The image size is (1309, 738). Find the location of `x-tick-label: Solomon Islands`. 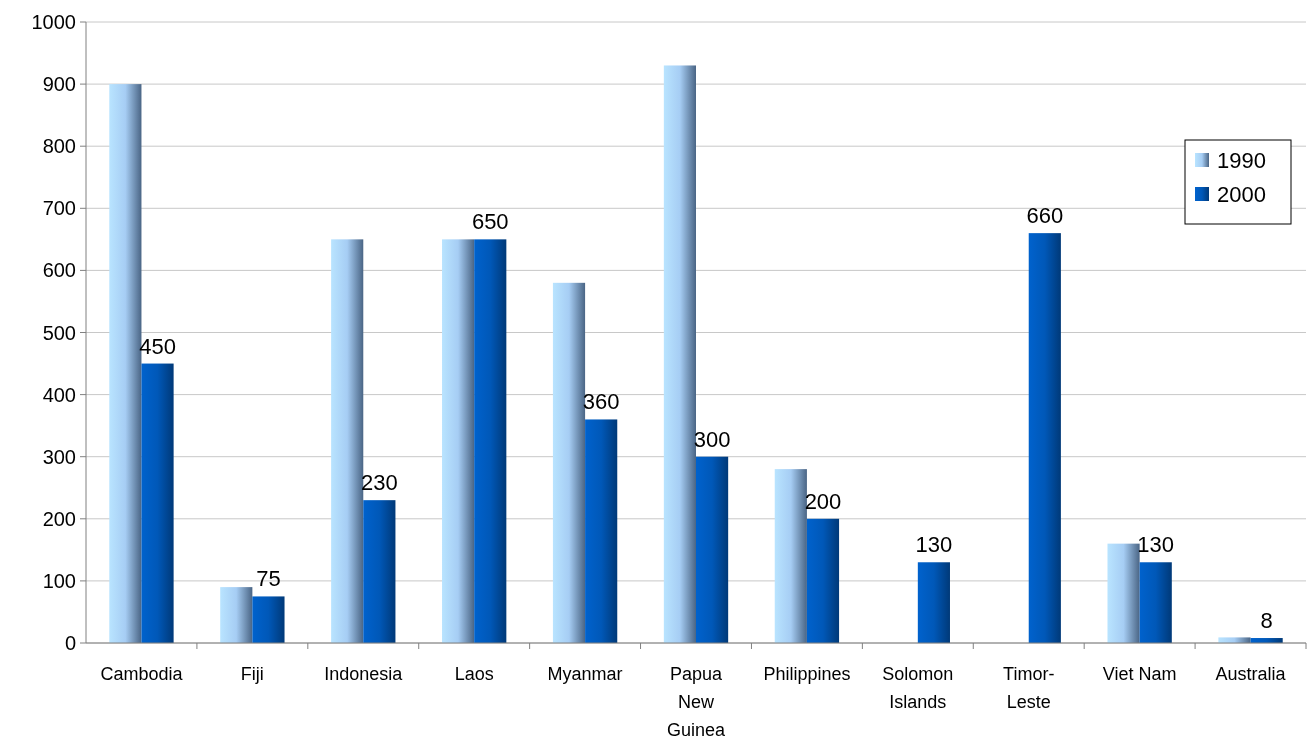

x-tick-label: Solomon Islands is located at coordinates (918, 688).